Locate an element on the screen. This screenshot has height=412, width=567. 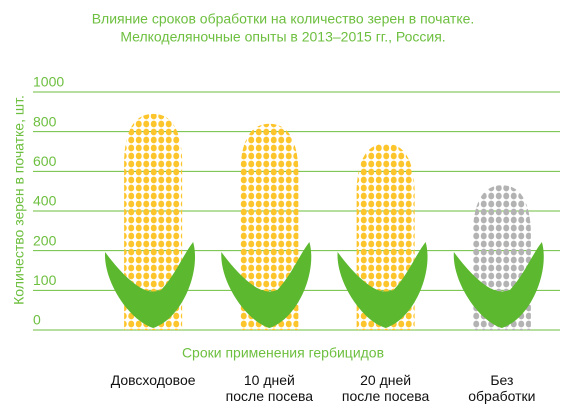
x-tick-label: Без обработки is located at coordinates (502, 388).